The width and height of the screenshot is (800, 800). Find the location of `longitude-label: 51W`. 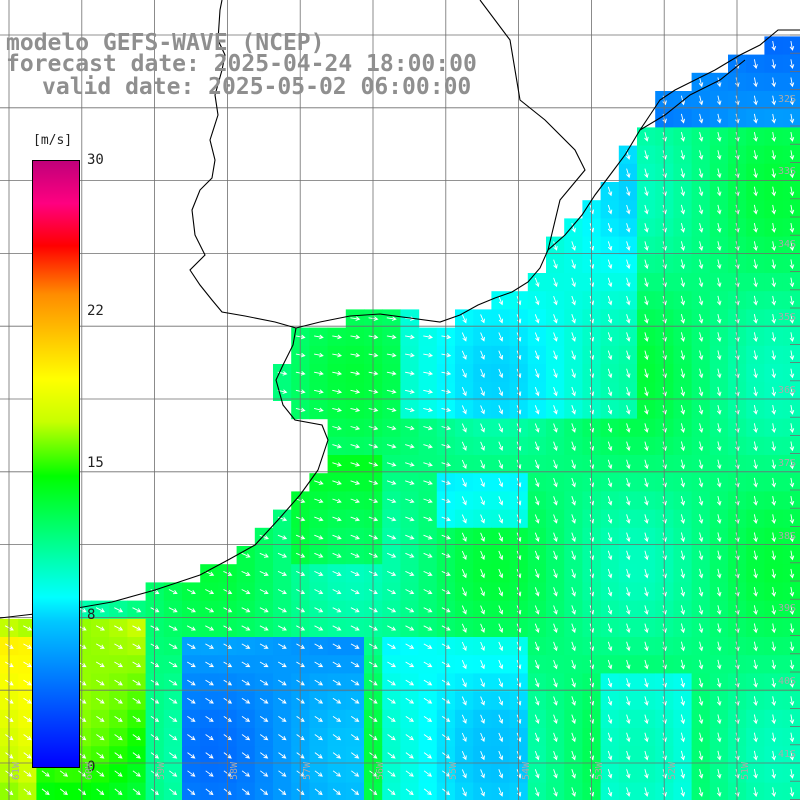

longitude-label: 51W is located at coordinates (745, 770).